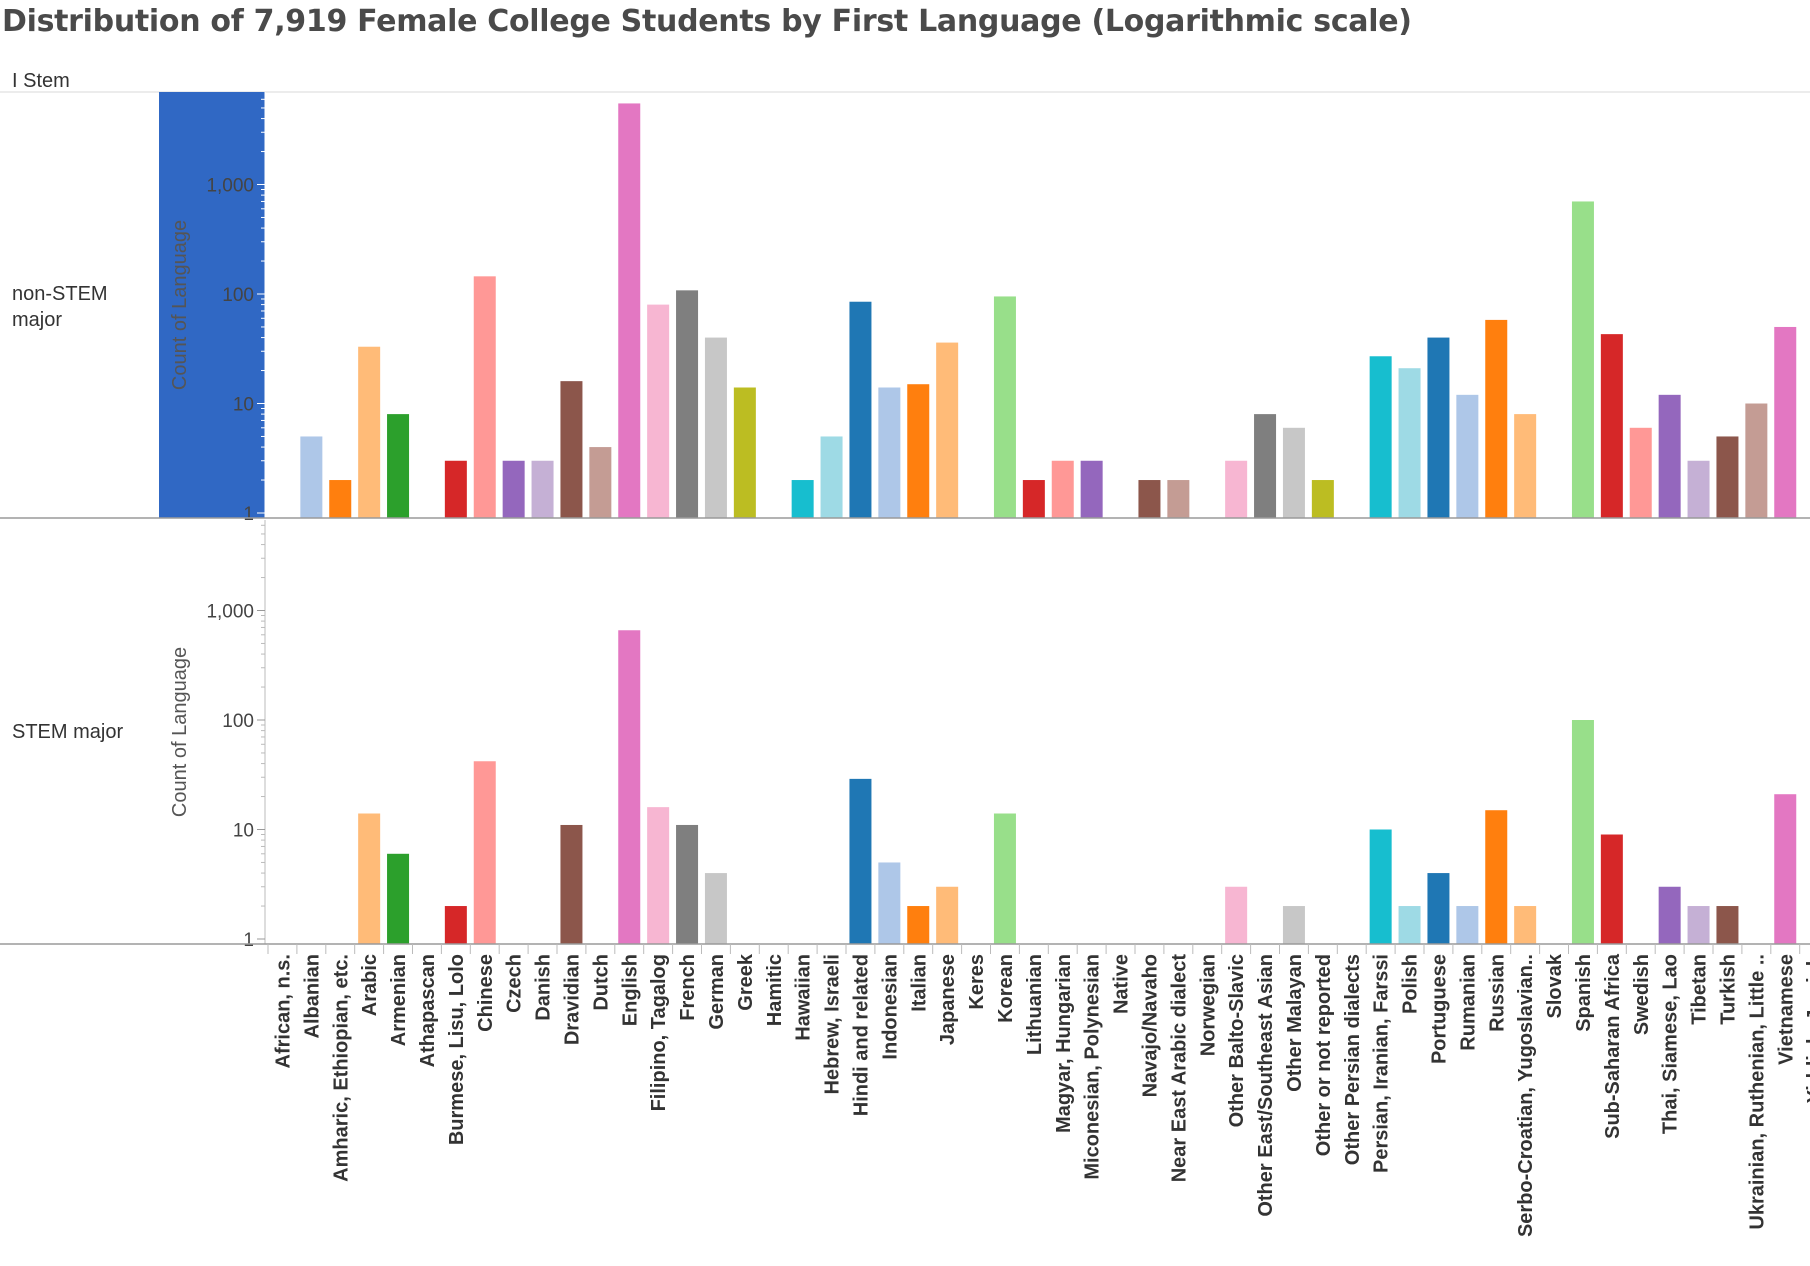 Image resolution: width=1810 pixels, height=1266 pixels. What do you see at coordinates (341, 1068) in the screenshot?
I see `x-category-label: Amharic, Ethiopian, etc.` at bounding box center [341, 1068].